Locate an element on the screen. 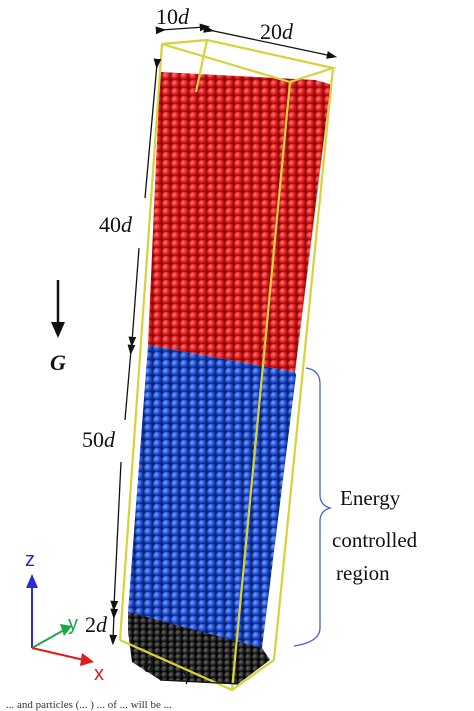 The width and height of the screenshot is (474, 711). coordinate-axes is located at coordinates (60, 620).